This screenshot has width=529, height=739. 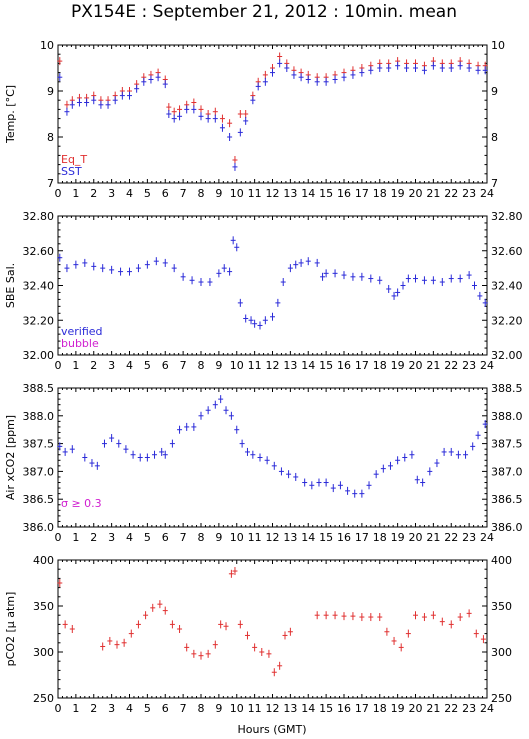 I want to click on y-tick-label-left: 9, so click(x=50, y=91).